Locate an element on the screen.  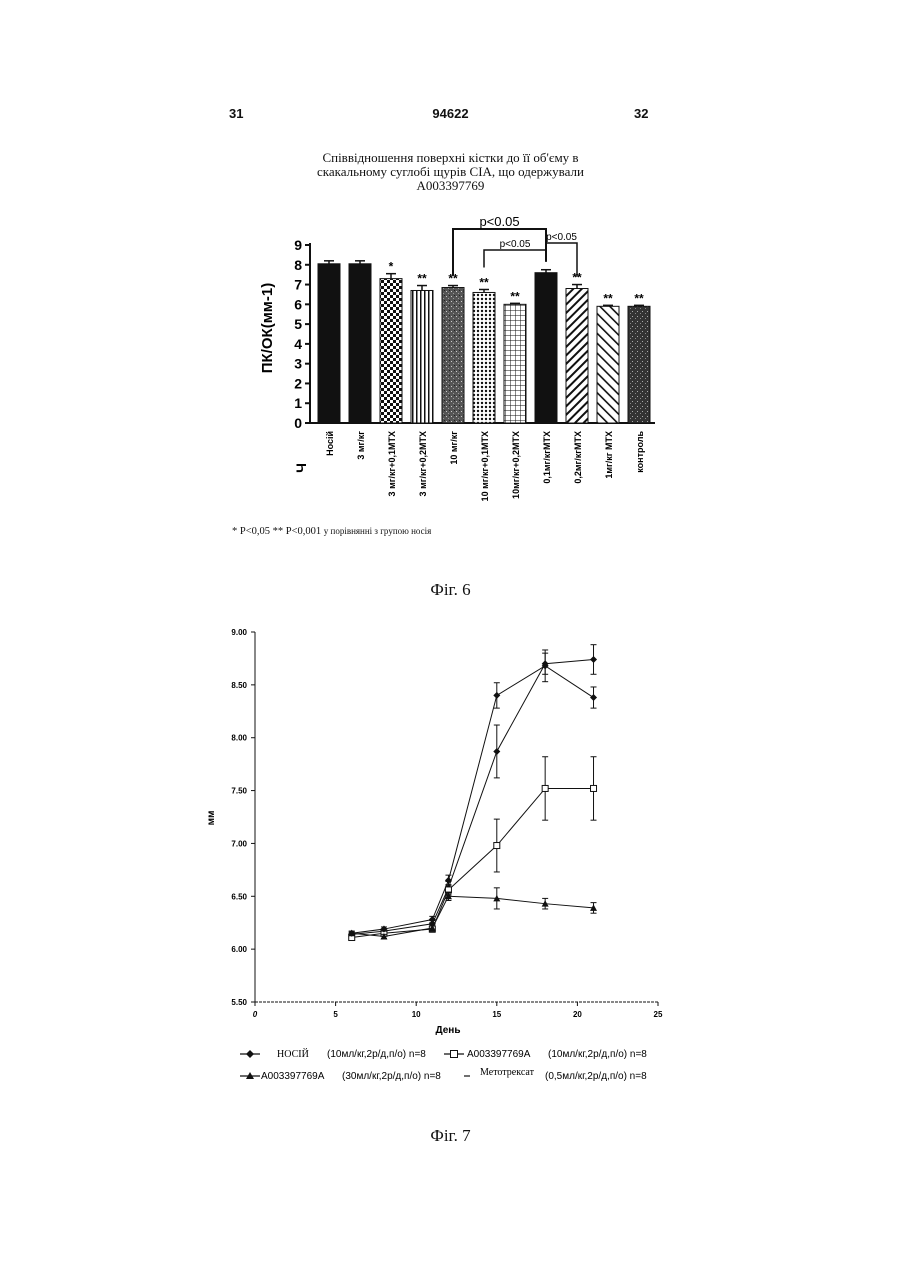
y-tick-label: 5.50 is located at coordinates (239, 1002).